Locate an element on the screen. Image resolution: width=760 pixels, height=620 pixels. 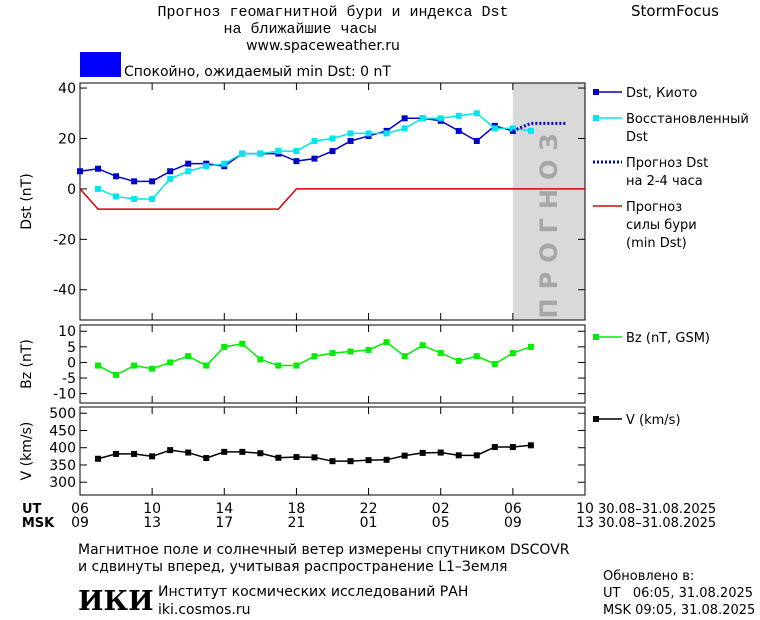
y-tick-label: 350 is located at coordinates (62, 466).